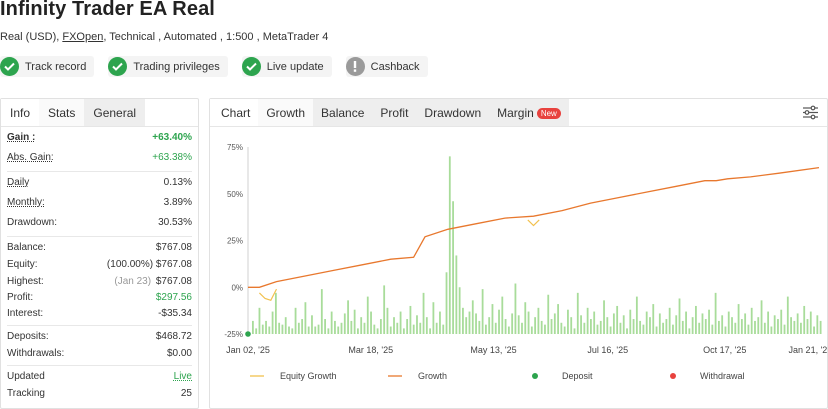  I want to click on stat-label: Equity:, so click(22, 264).